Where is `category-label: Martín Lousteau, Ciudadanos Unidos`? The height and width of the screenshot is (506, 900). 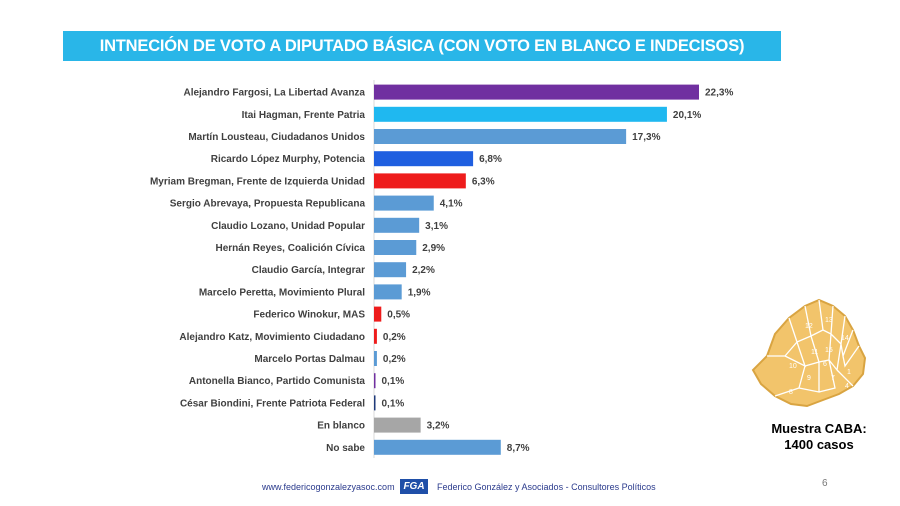 category-label: Martín Lousteau, Ciudadanos Unidos is located at coordinates (276, 137).